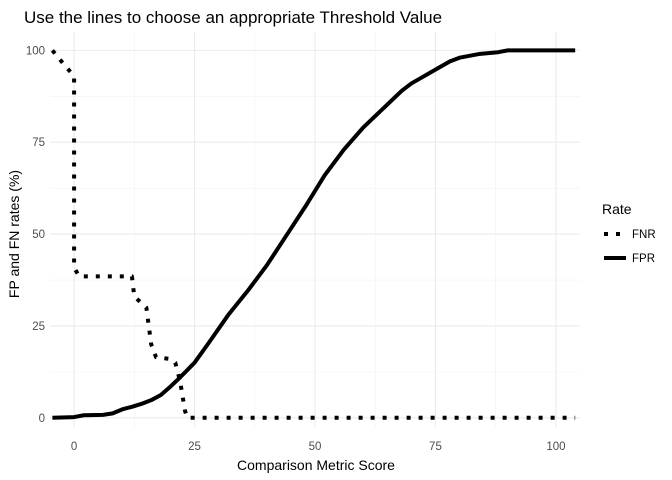  What do you see at coordinates (643, 259) in the screenshot?
I see `legend-label-fpr: FPR` at bounding box center [643, 259].